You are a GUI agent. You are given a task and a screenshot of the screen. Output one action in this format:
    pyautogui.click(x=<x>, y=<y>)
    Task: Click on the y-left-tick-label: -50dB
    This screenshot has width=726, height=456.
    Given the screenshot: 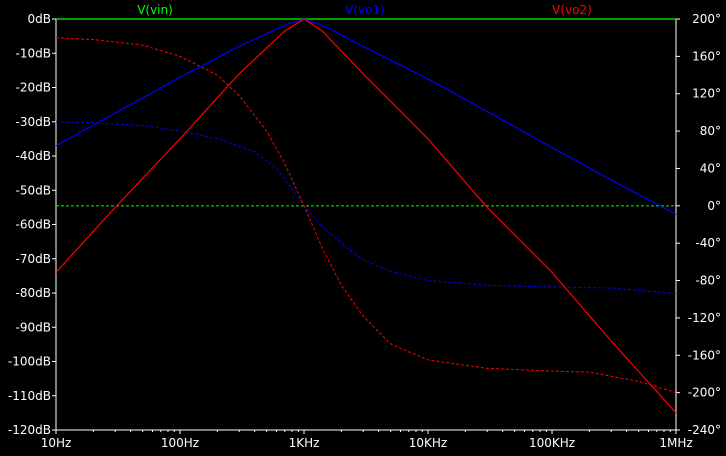 What is the action you would take?
    pyautogui.click(x=33, y=190)
    